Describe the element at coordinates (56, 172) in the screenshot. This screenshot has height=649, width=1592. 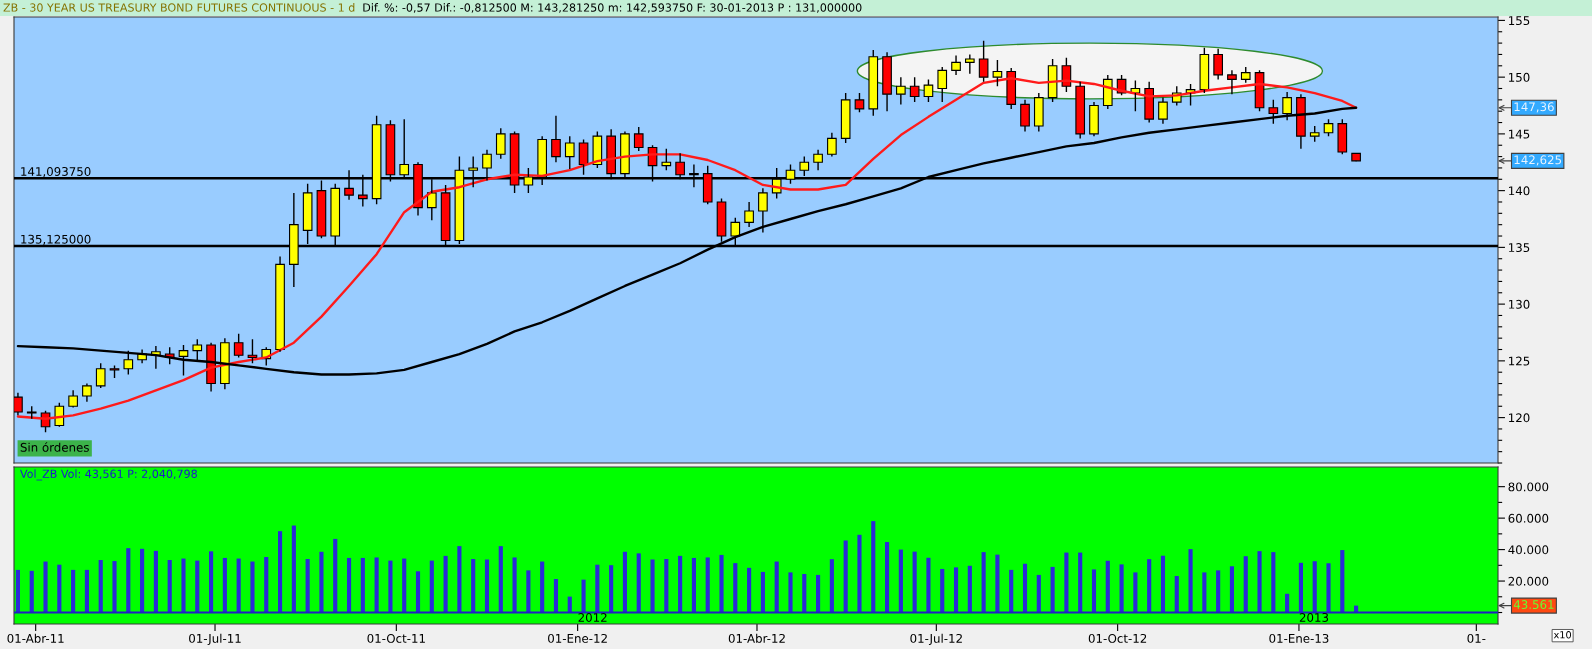
I see `ref-line-label: 141,093750` at that location.